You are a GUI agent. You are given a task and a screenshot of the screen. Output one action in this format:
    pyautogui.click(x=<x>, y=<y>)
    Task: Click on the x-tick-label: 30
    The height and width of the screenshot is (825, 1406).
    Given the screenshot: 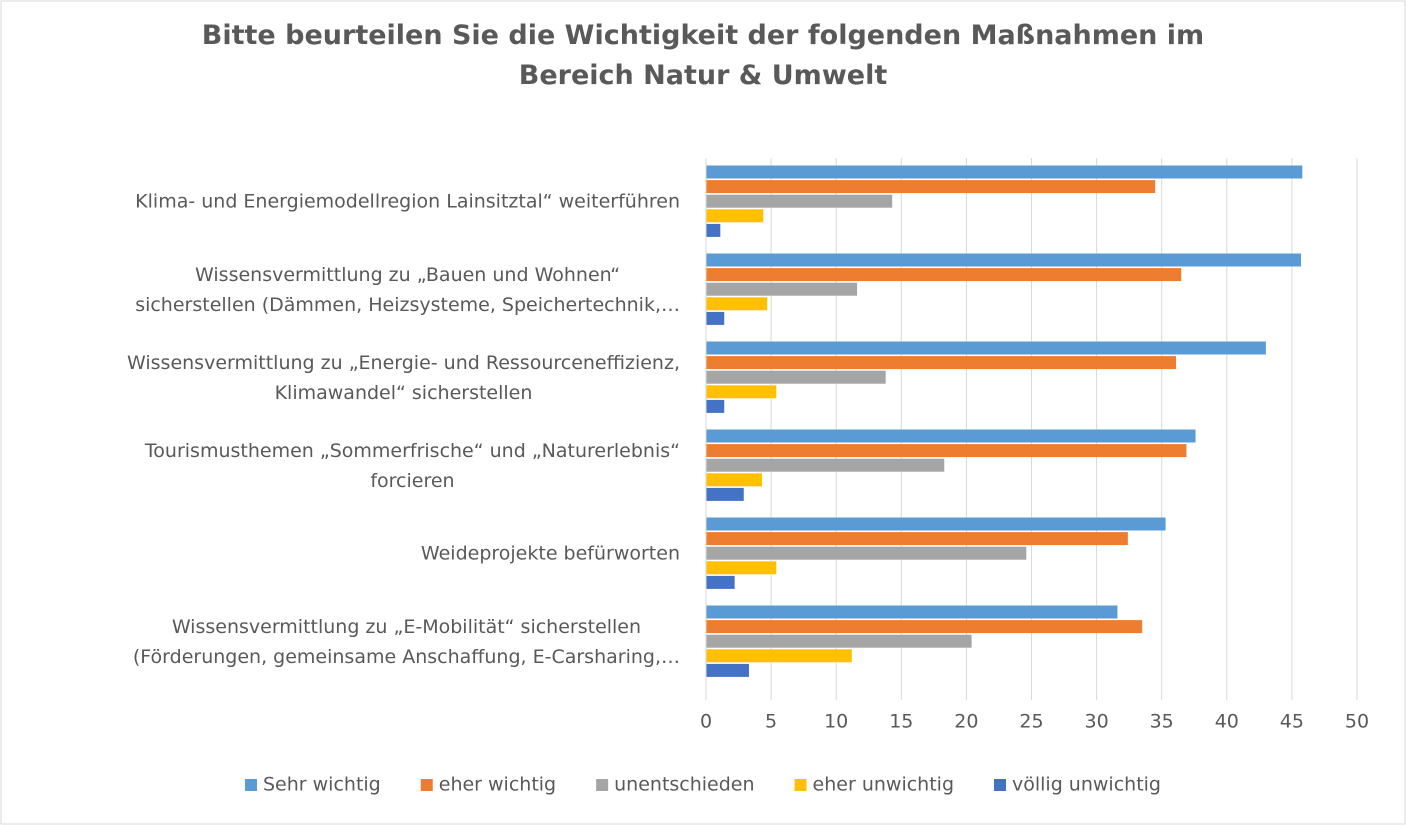 What is the action you would take?
    pyautogui.click(x=1097, y=722)
    